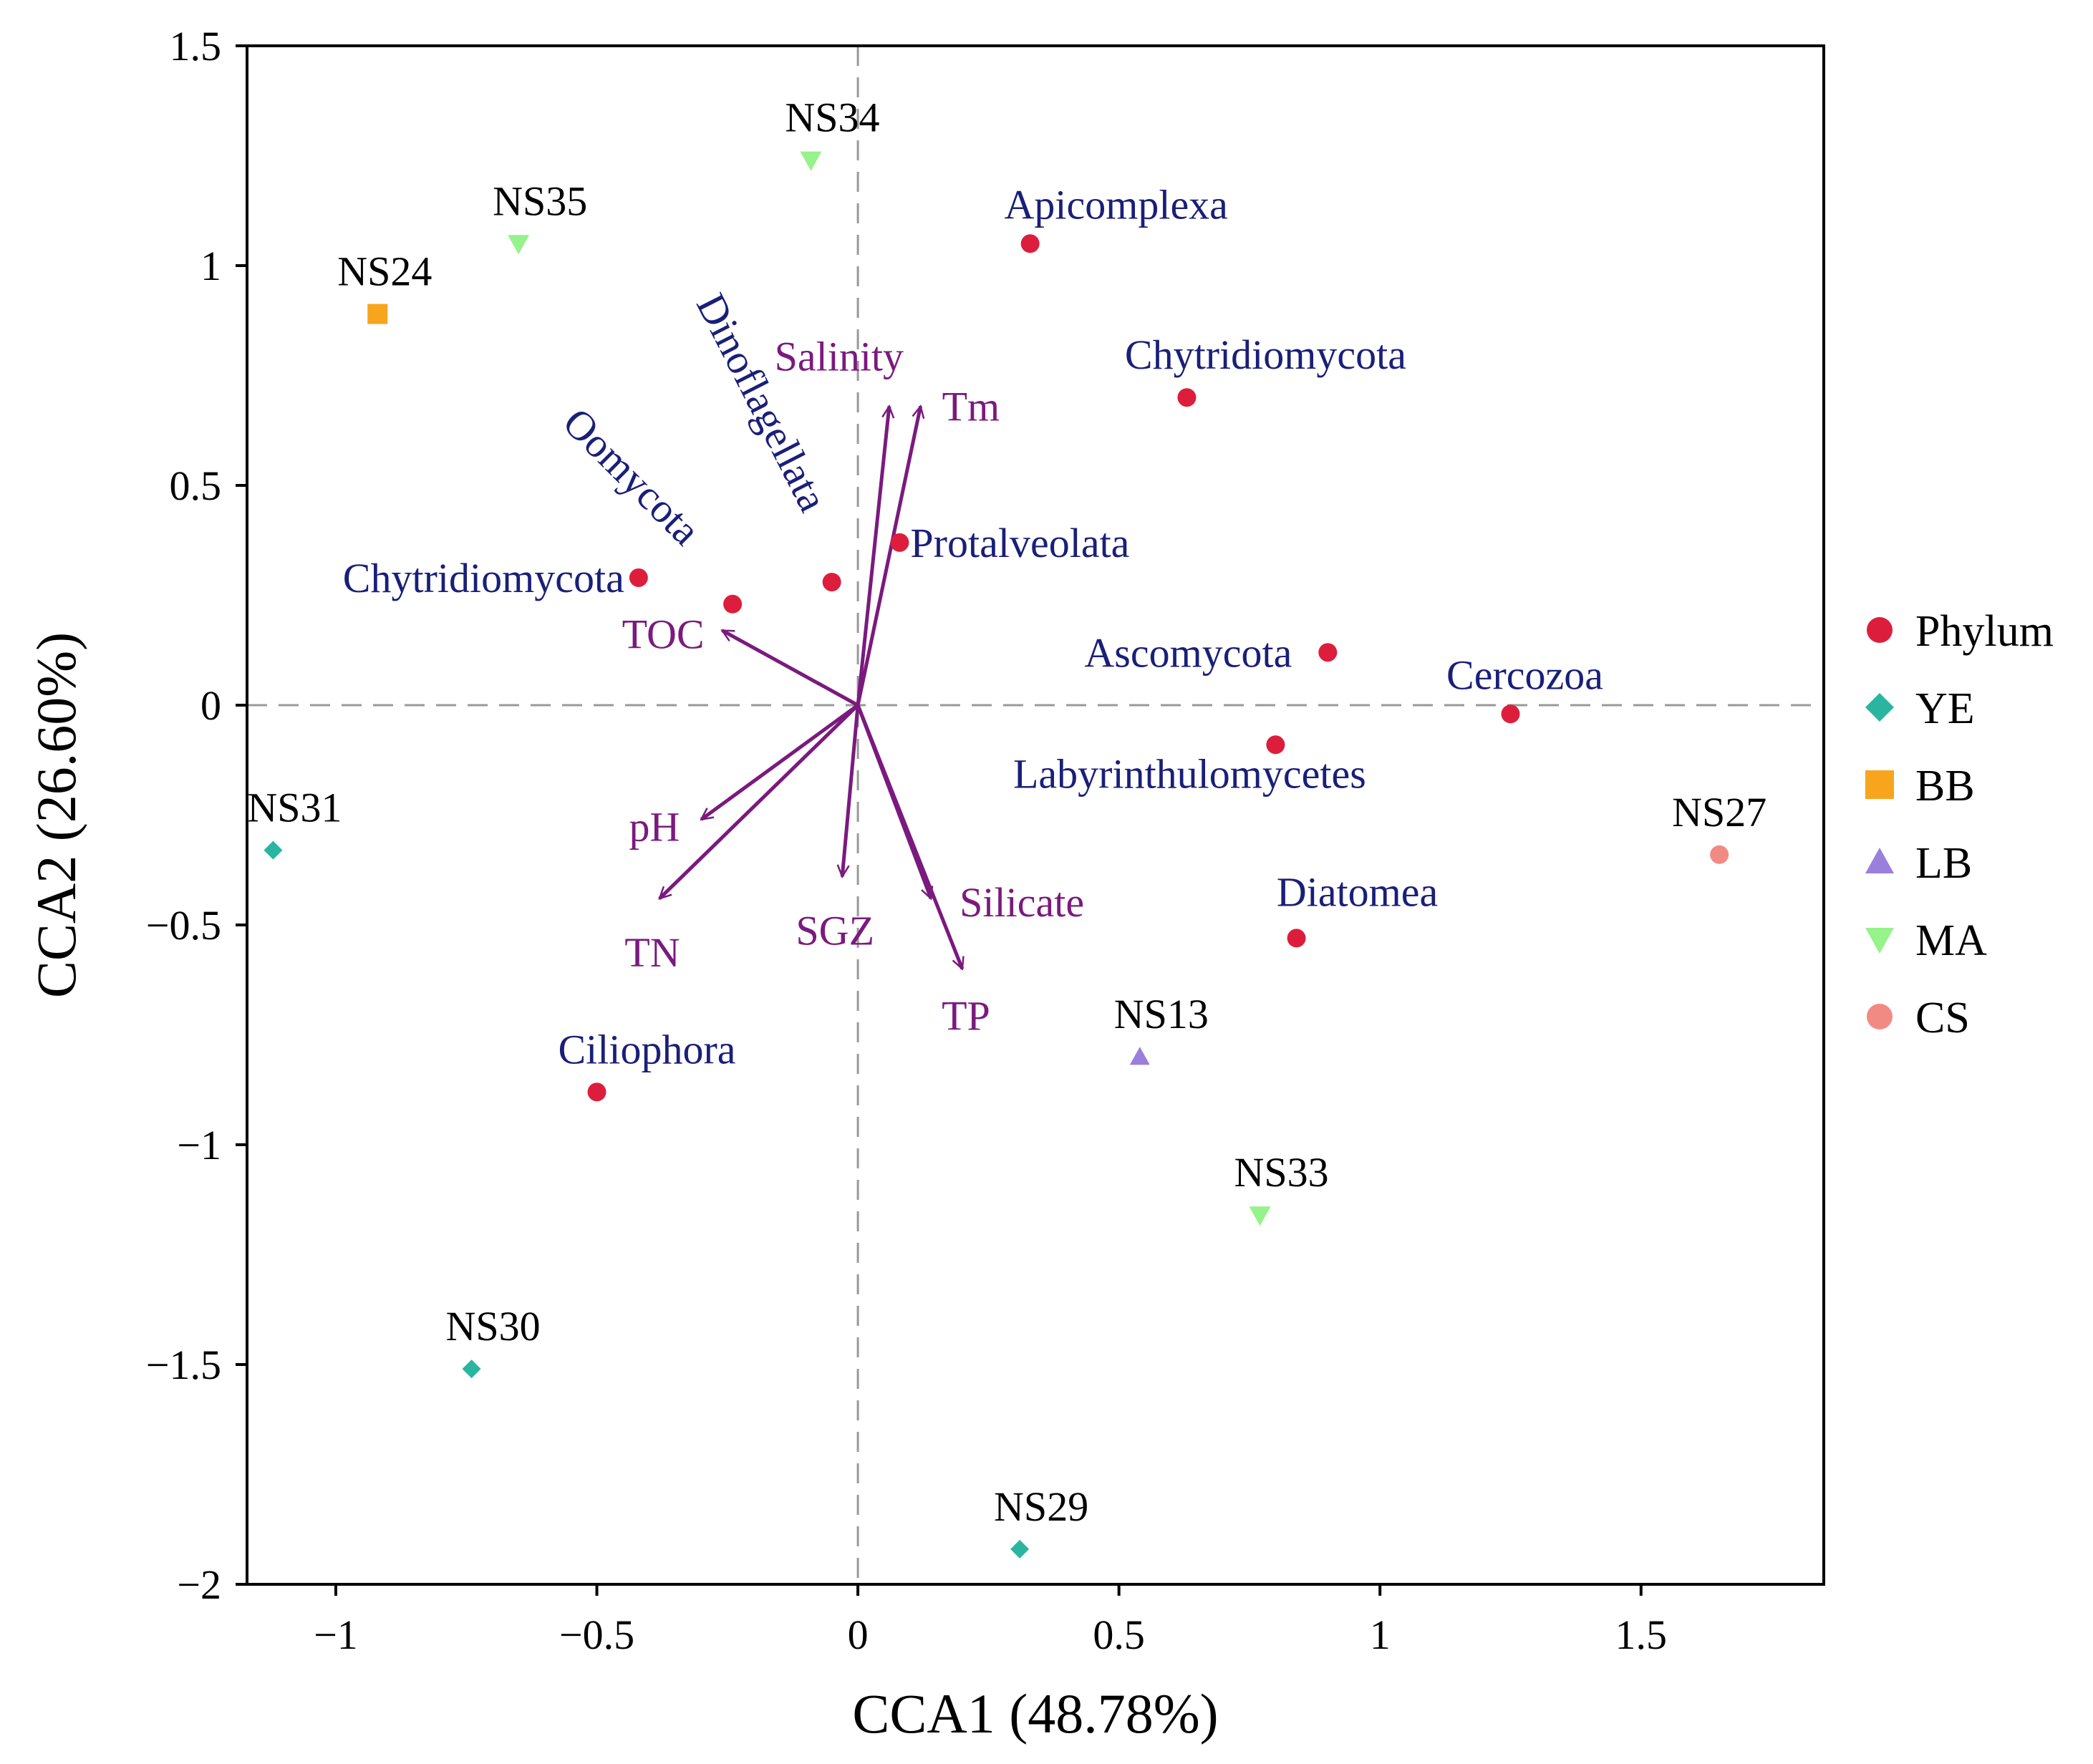  Describe the element at coordinates (832, 117) in the screenshot. I see `sample-label: NS34` at that location.